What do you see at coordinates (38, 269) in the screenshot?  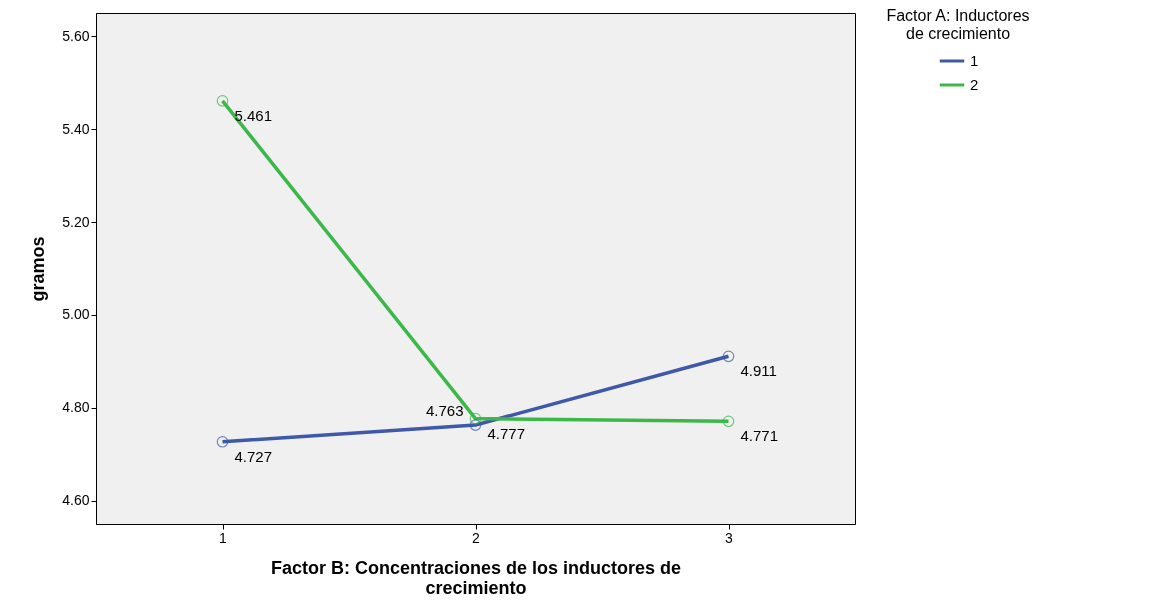 I see `y-axis-title: gramos` at bounding box center [38, 269].